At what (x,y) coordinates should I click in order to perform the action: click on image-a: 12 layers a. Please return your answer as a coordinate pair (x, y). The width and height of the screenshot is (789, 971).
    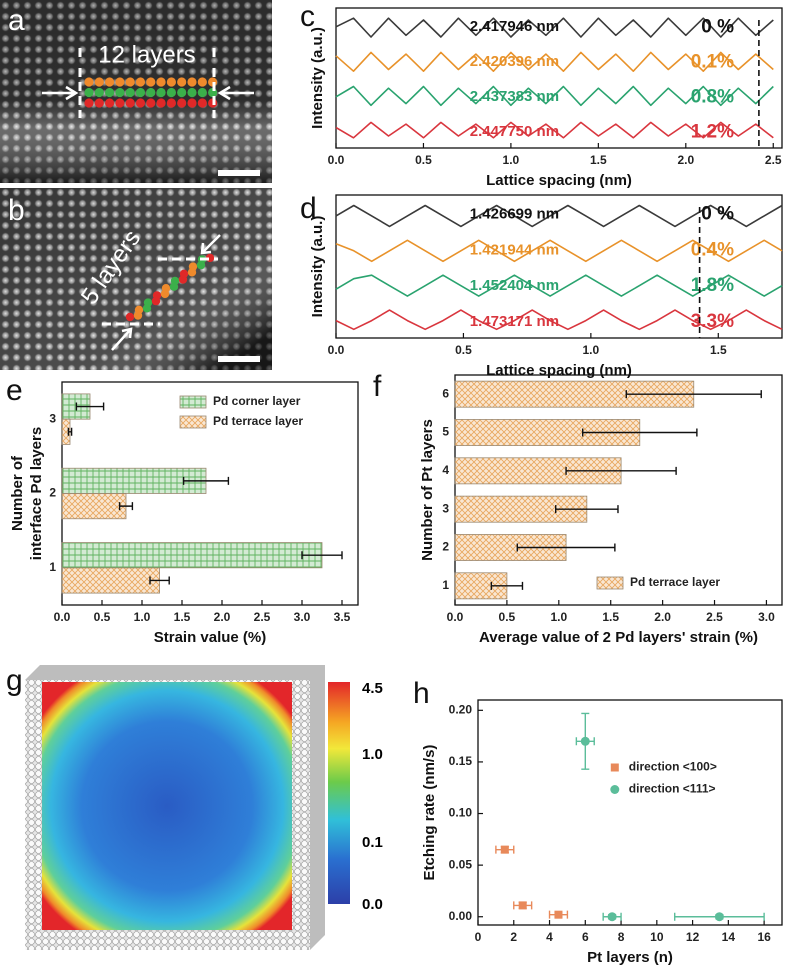
    Looking at the image, I should click on (136, 91).